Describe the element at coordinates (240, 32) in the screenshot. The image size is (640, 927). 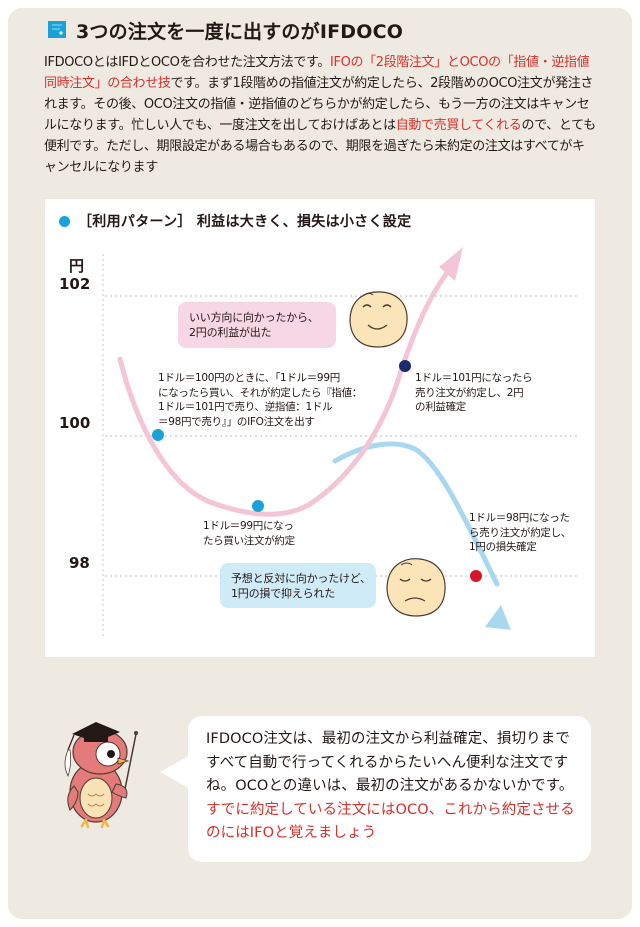
I see `page-title: 3つの注文を一度に出すのがIFDOCO` at that location.